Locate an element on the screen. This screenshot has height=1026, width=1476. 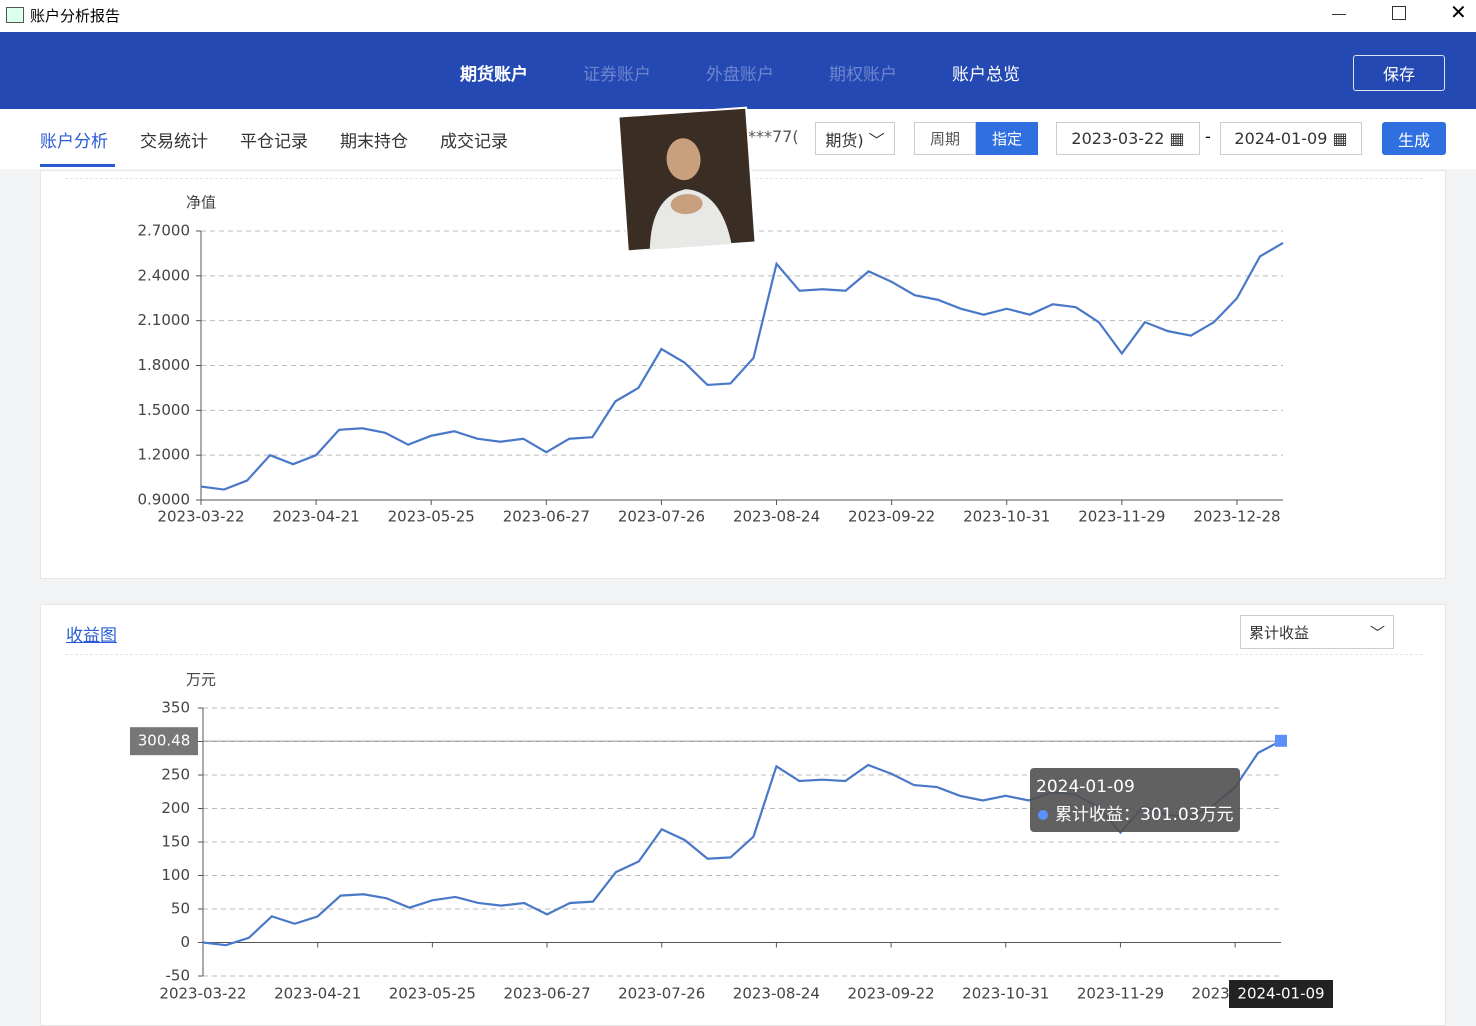
close: ✕ is located at coordinates (1458, 12).